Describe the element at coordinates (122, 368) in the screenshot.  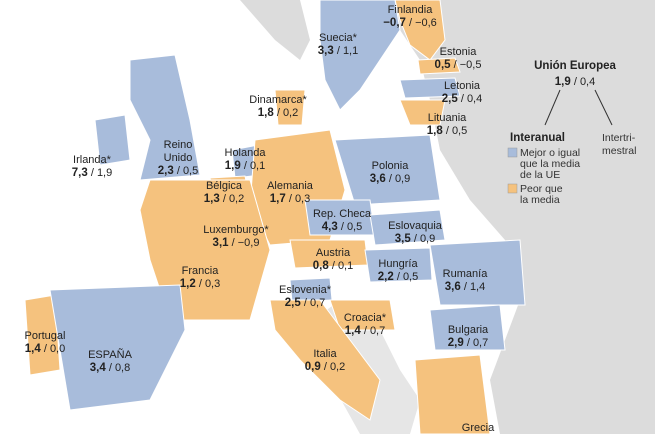
I see `intertrimestral-value: 0,8` at that location.